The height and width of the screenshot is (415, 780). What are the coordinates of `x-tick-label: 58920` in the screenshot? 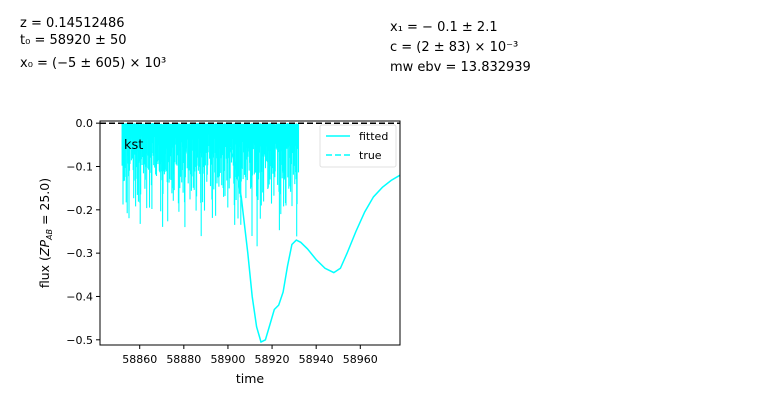 It's located at (272, 359).